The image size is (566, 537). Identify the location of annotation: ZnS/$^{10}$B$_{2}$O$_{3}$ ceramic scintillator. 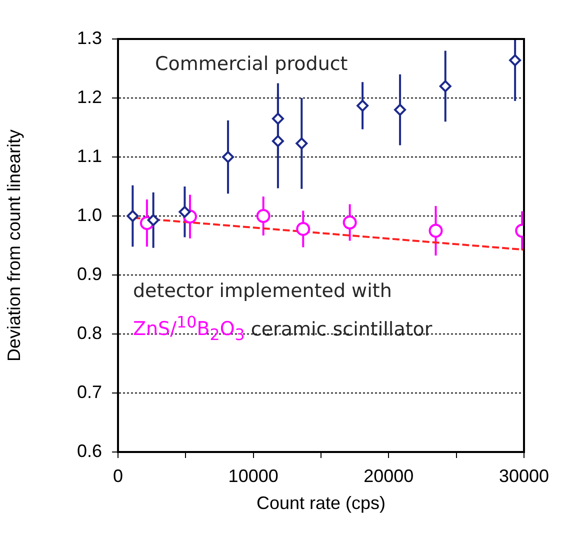
(282, 328).